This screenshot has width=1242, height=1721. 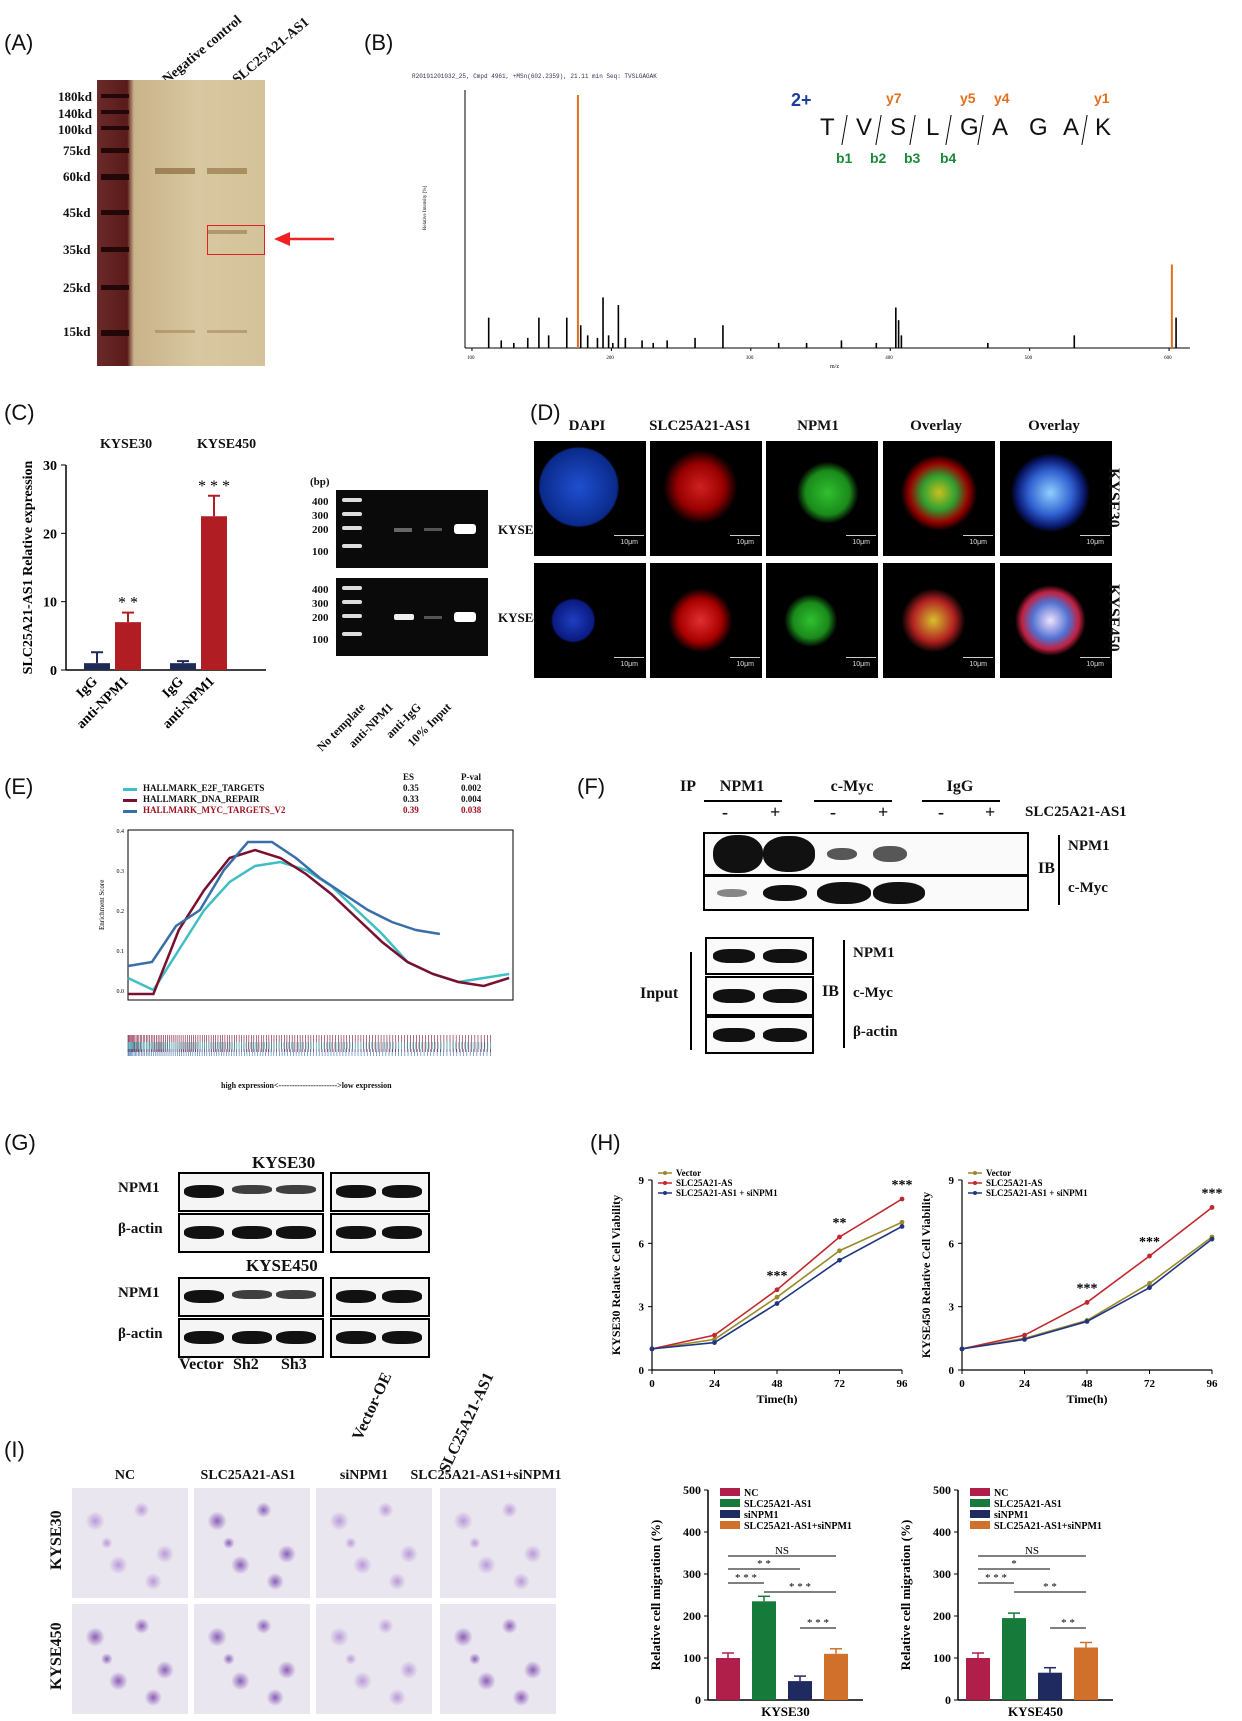 I want to click on sign-label: -, so click(x=725, y=812).